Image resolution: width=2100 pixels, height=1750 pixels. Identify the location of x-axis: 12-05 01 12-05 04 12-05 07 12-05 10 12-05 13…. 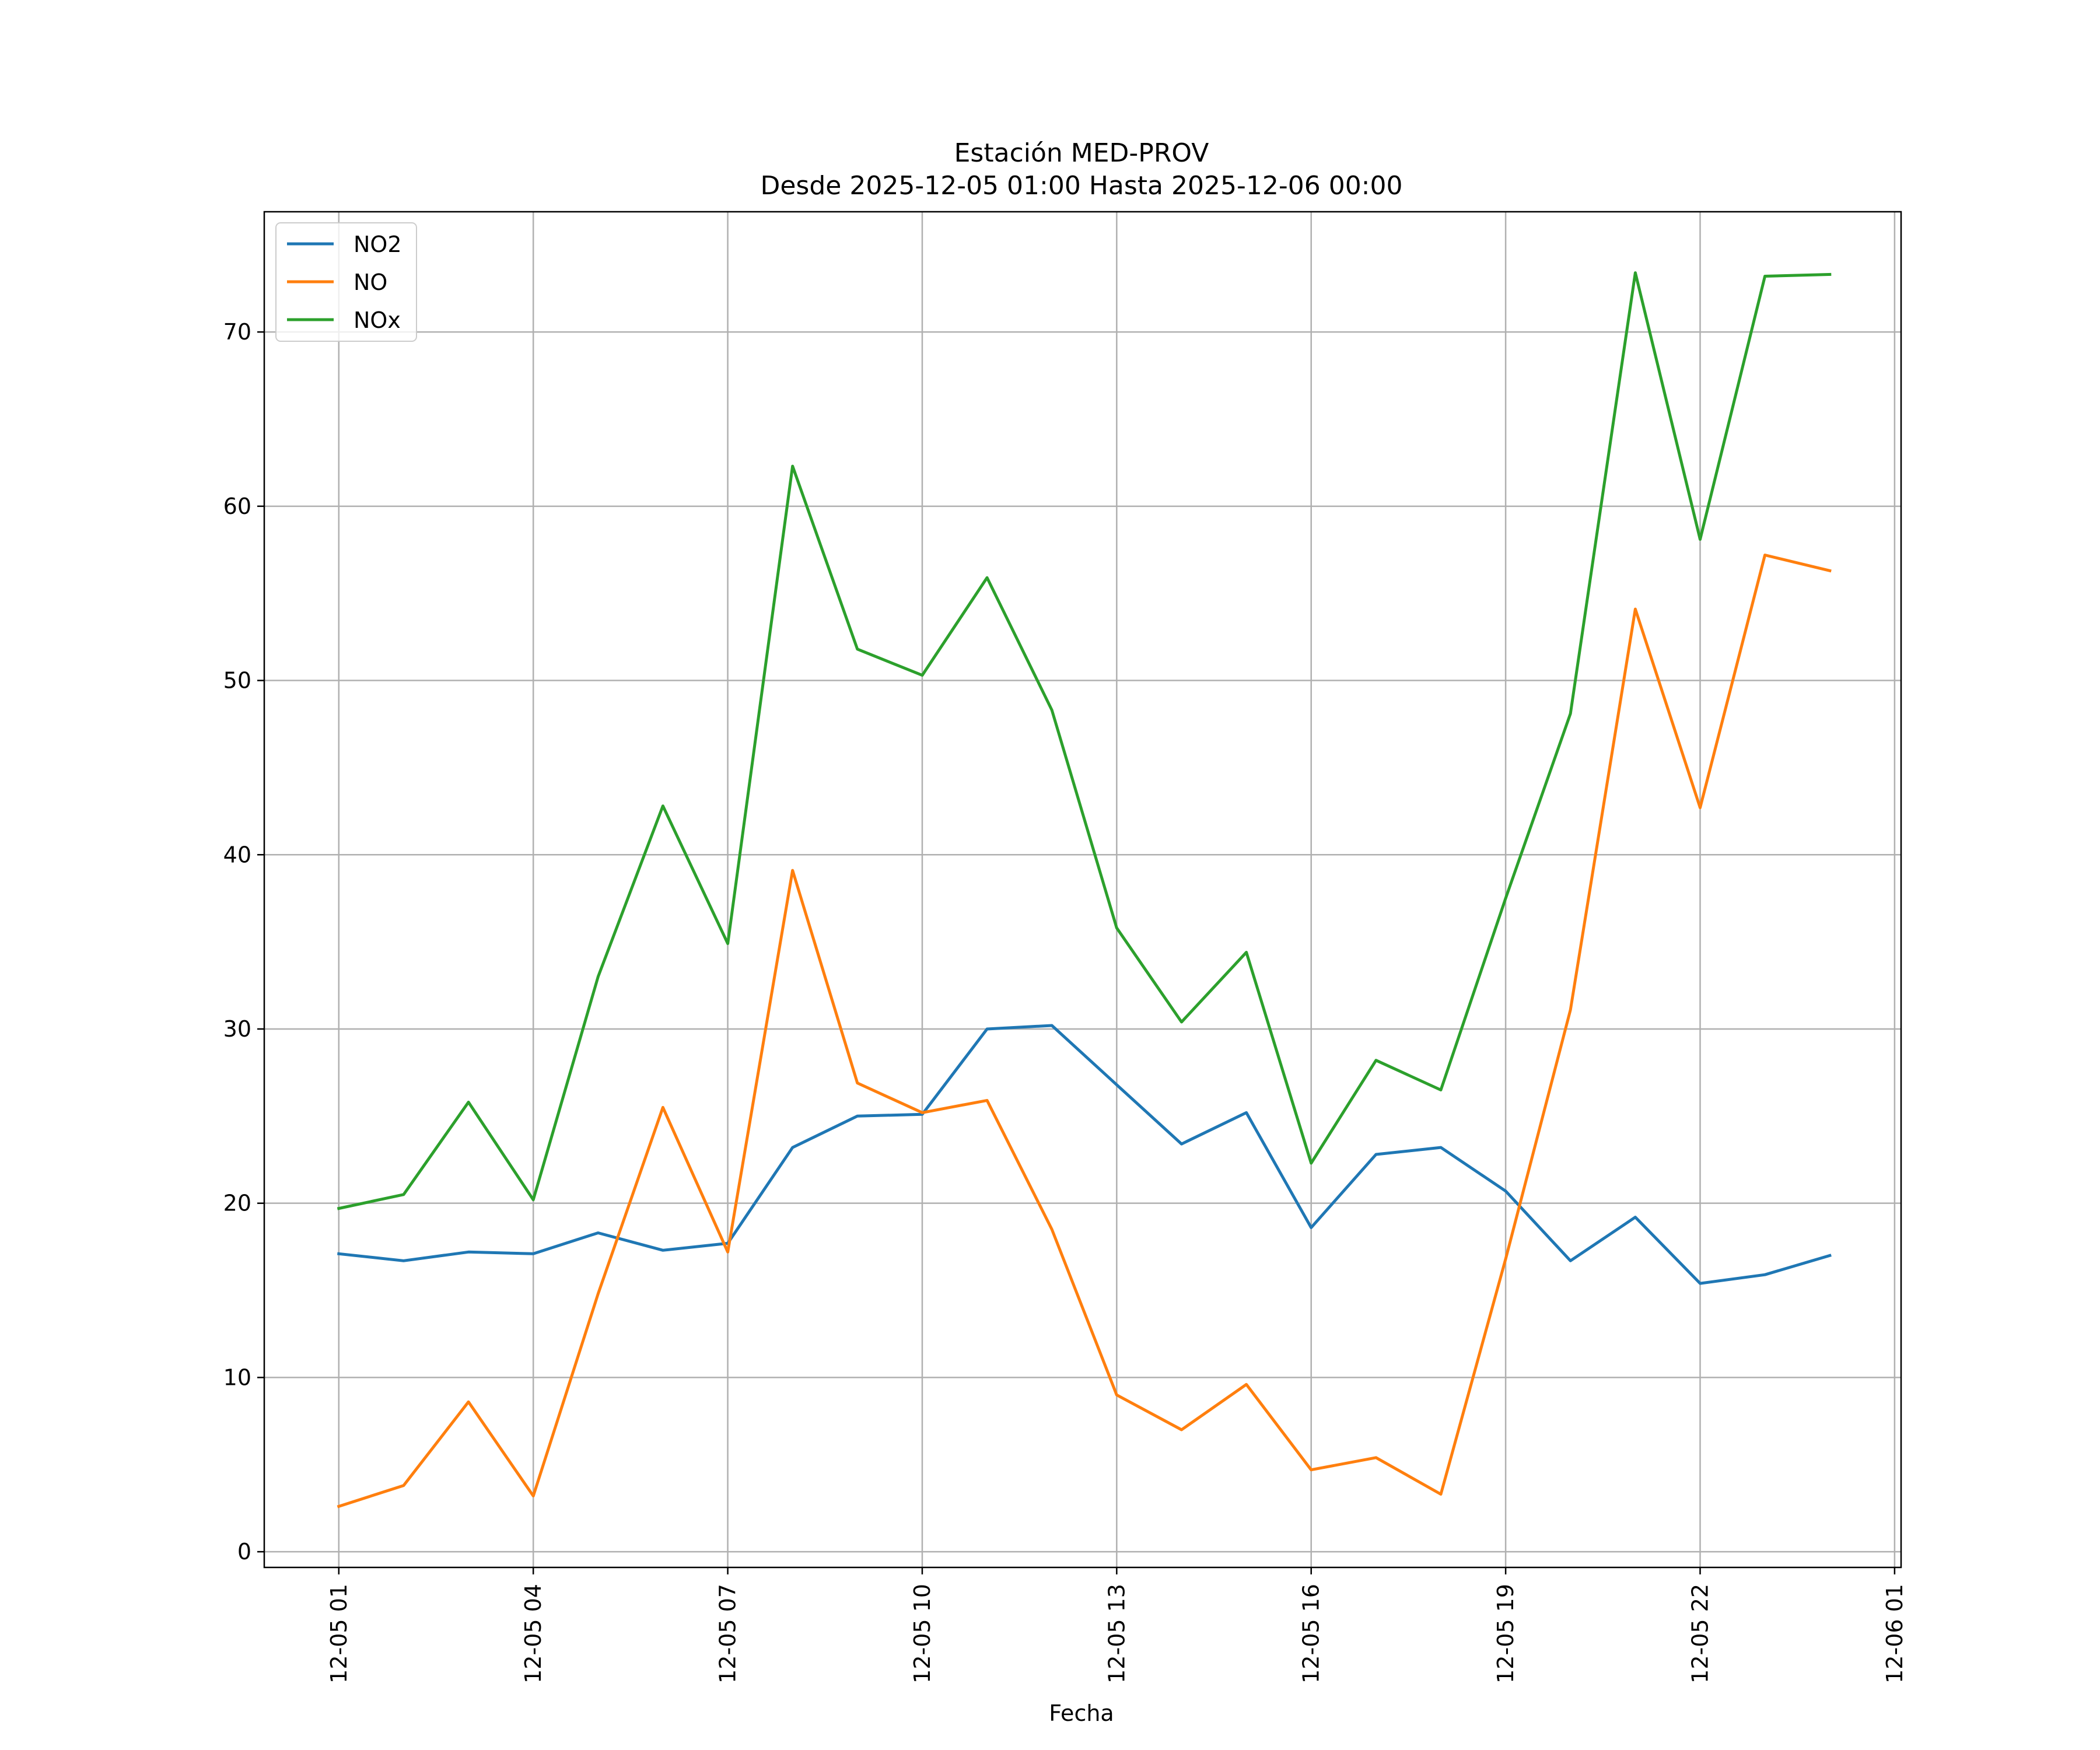
(1117, 1625).